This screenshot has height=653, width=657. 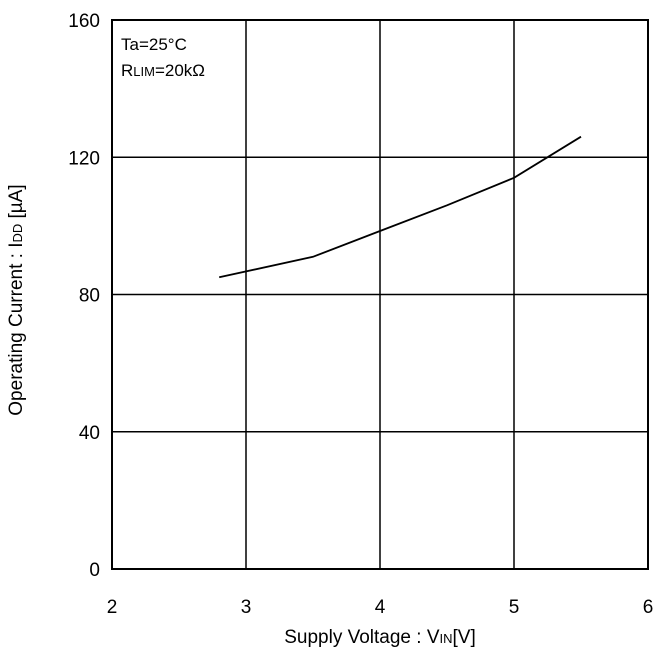 I want to click on y-tick-label: 120, so click(x=84, y=158).